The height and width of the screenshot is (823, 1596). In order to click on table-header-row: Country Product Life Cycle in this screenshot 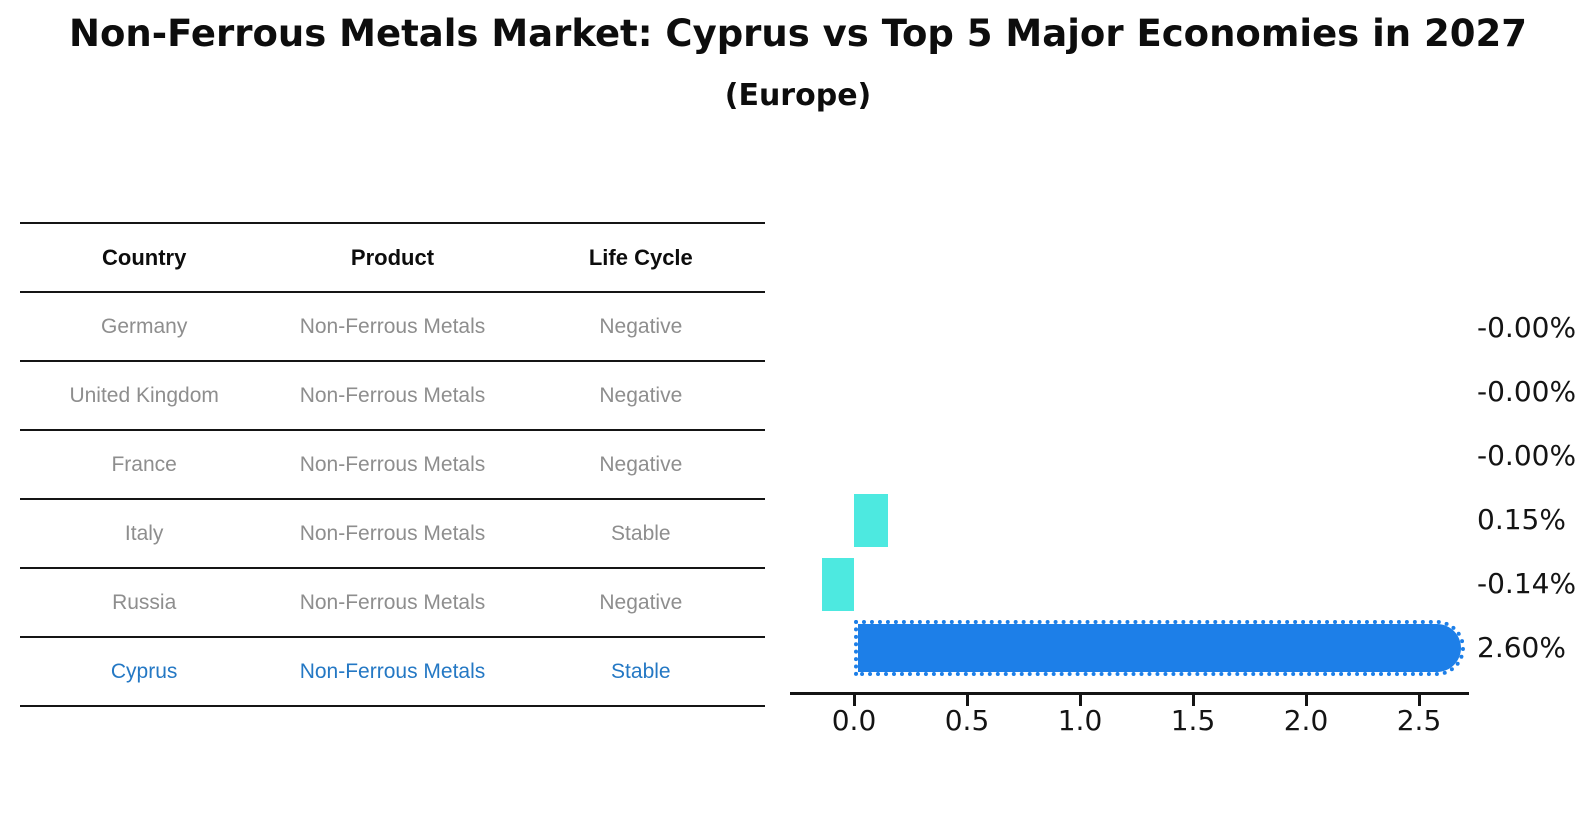, I will do `click(392, 258)`.